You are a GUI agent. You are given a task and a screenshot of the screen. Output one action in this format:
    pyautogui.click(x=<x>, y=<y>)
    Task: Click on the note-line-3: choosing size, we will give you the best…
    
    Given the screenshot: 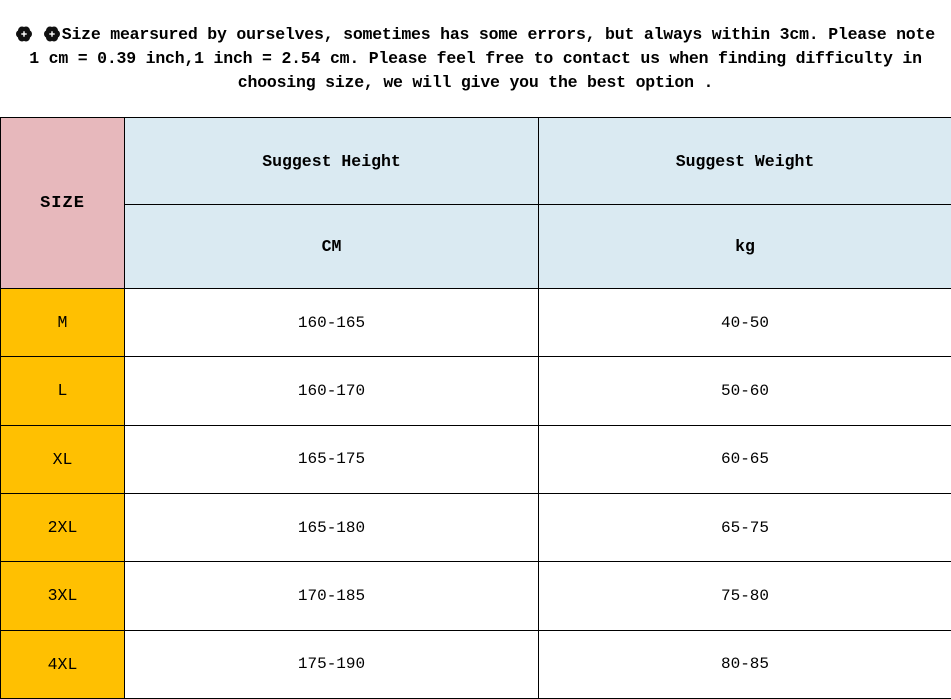 What is the action you would take?
    pyautogui.click(x=475, y=82)
    